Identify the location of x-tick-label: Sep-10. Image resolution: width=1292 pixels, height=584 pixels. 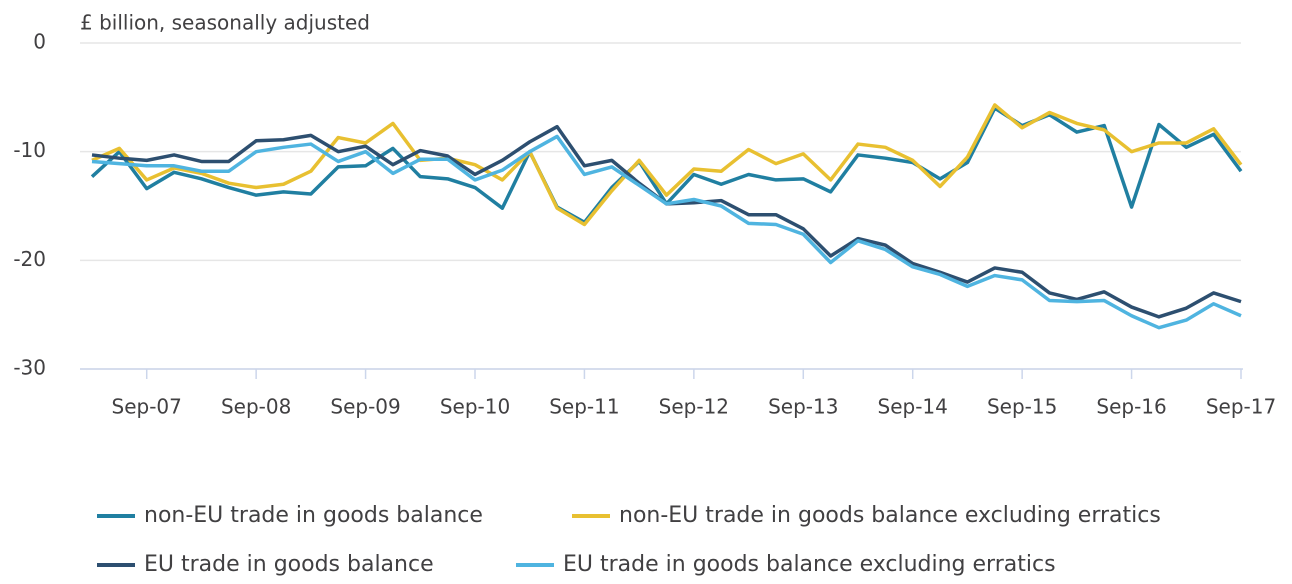
(475, 407).